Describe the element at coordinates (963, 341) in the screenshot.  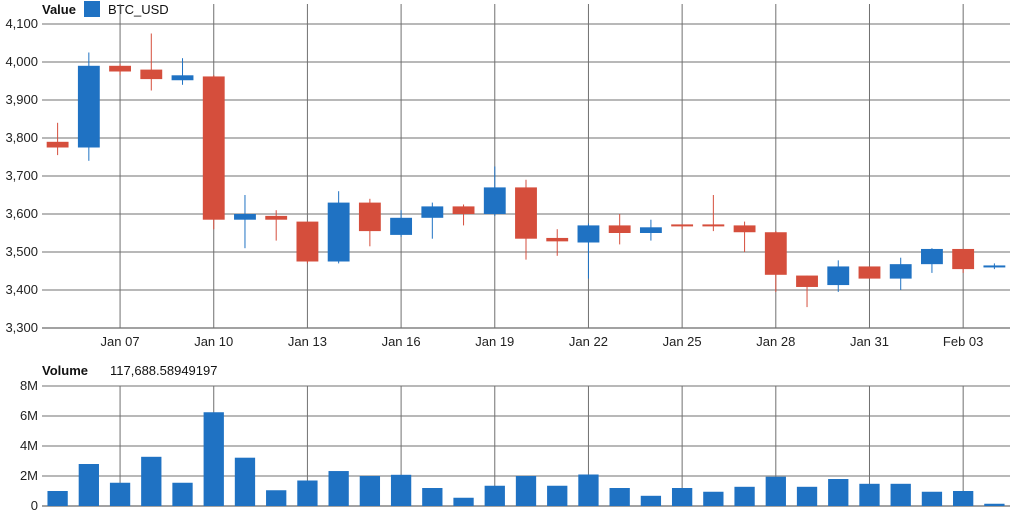
I see `price-x-tick-label: Feb 03` at that location.